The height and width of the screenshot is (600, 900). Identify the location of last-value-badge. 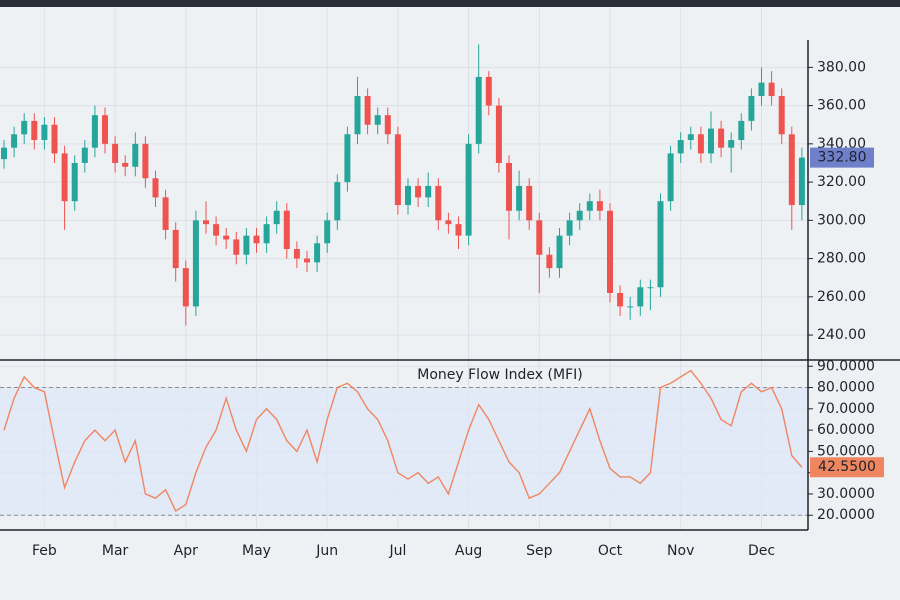
(847, 467).